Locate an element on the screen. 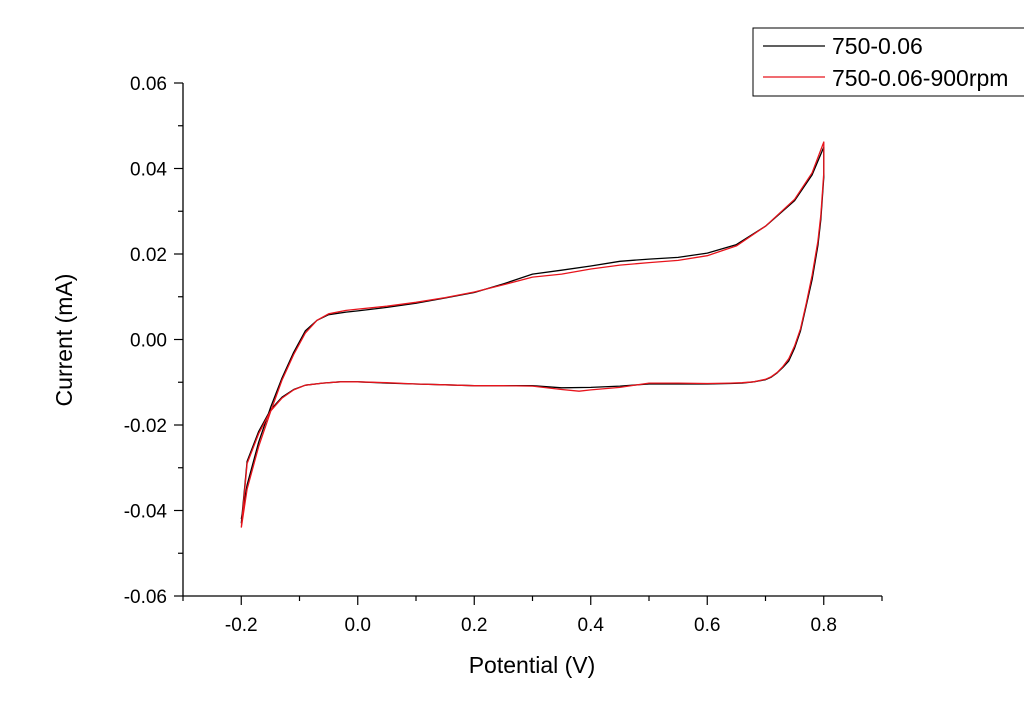  y-tick-label: -0.02 is located at coordinates (145, 426).